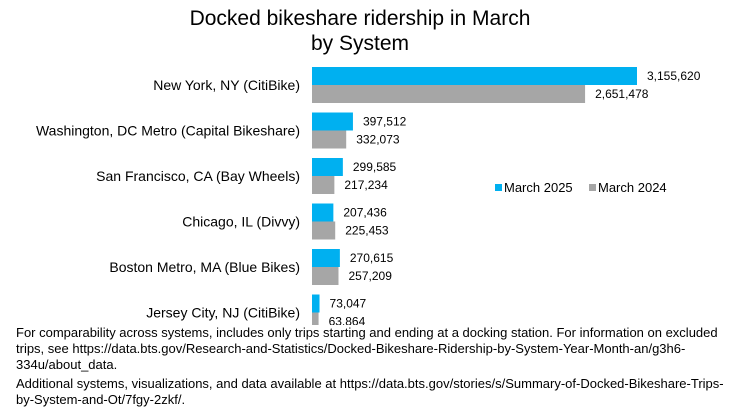 Image resolution: width=743 pixels, height=411 pixels. What do you see at coordinates (372, 258) in the screenshot?
I see `data-label-march-2025: 270,615` at bounding box center [372, 258].